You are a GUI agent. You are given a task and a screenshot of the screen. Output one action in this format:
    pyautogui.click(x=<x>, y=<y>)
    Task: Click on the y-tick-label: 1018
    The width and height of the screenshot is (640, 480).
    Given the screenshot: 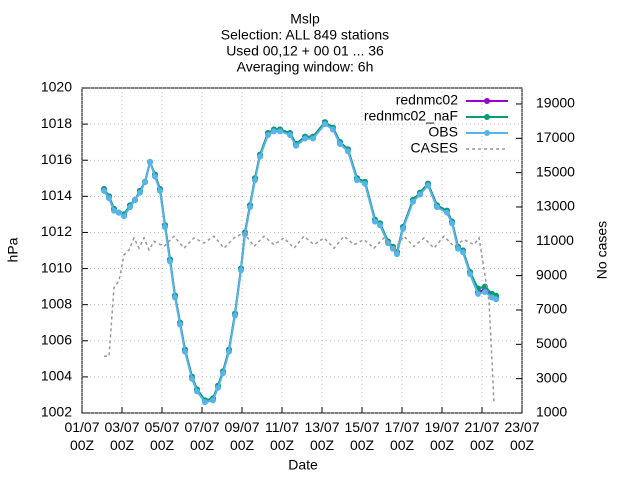 What is the action you would take?
    pyautogui.click(x=56, y=123)
    